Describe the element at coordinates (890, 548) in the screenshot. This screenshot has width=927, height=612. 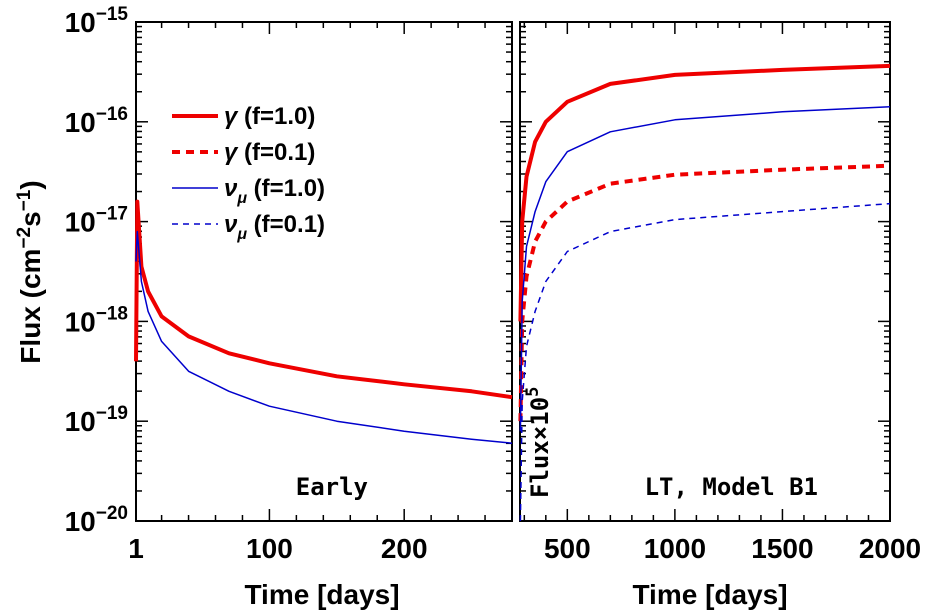
I see `x-tick-label: 2000` at that location.